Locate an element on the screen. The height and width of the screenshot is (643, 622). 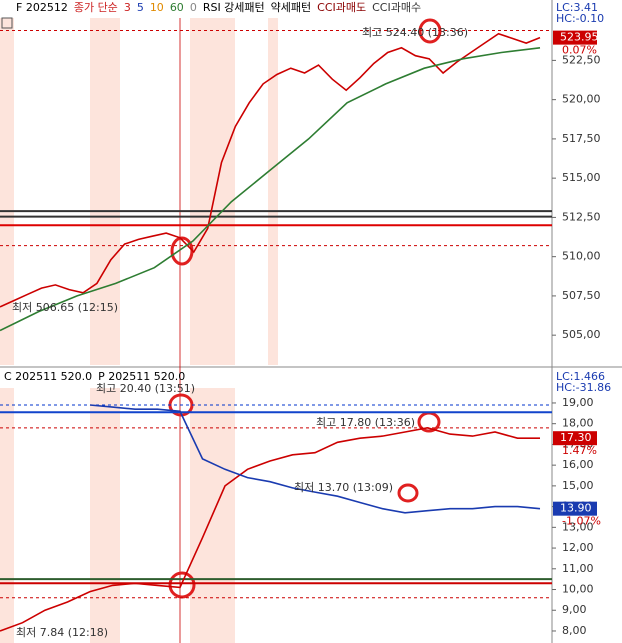
y-tick-label: 9,00 is located at coordinates (574, 609).